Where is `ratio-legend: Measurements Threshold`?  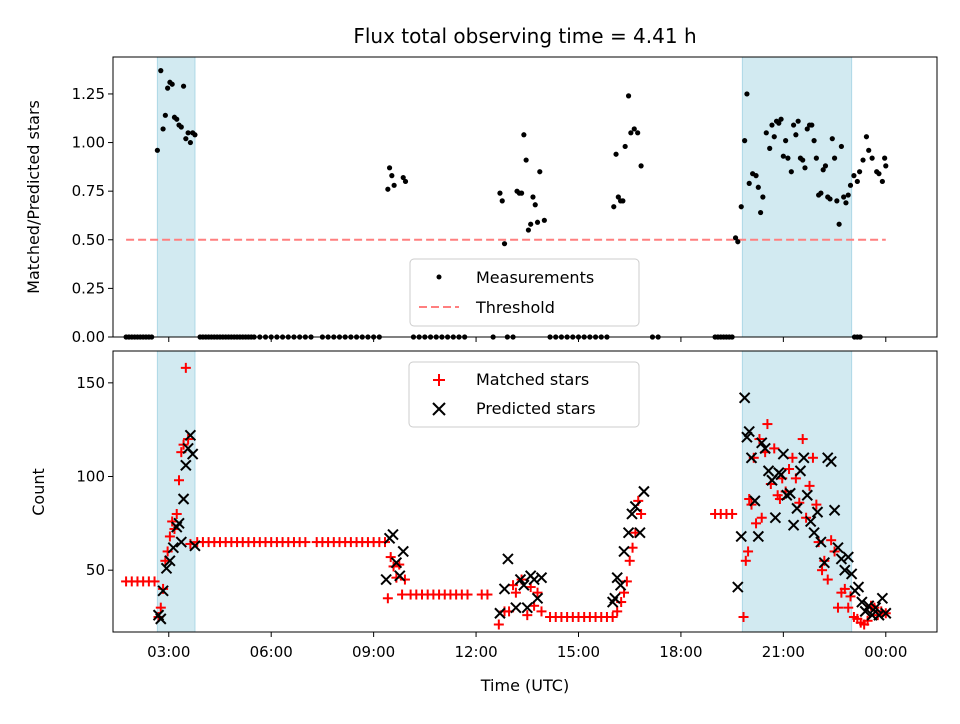
ratio-legend: Measurements Threshold is located at coordinates (524, 292).